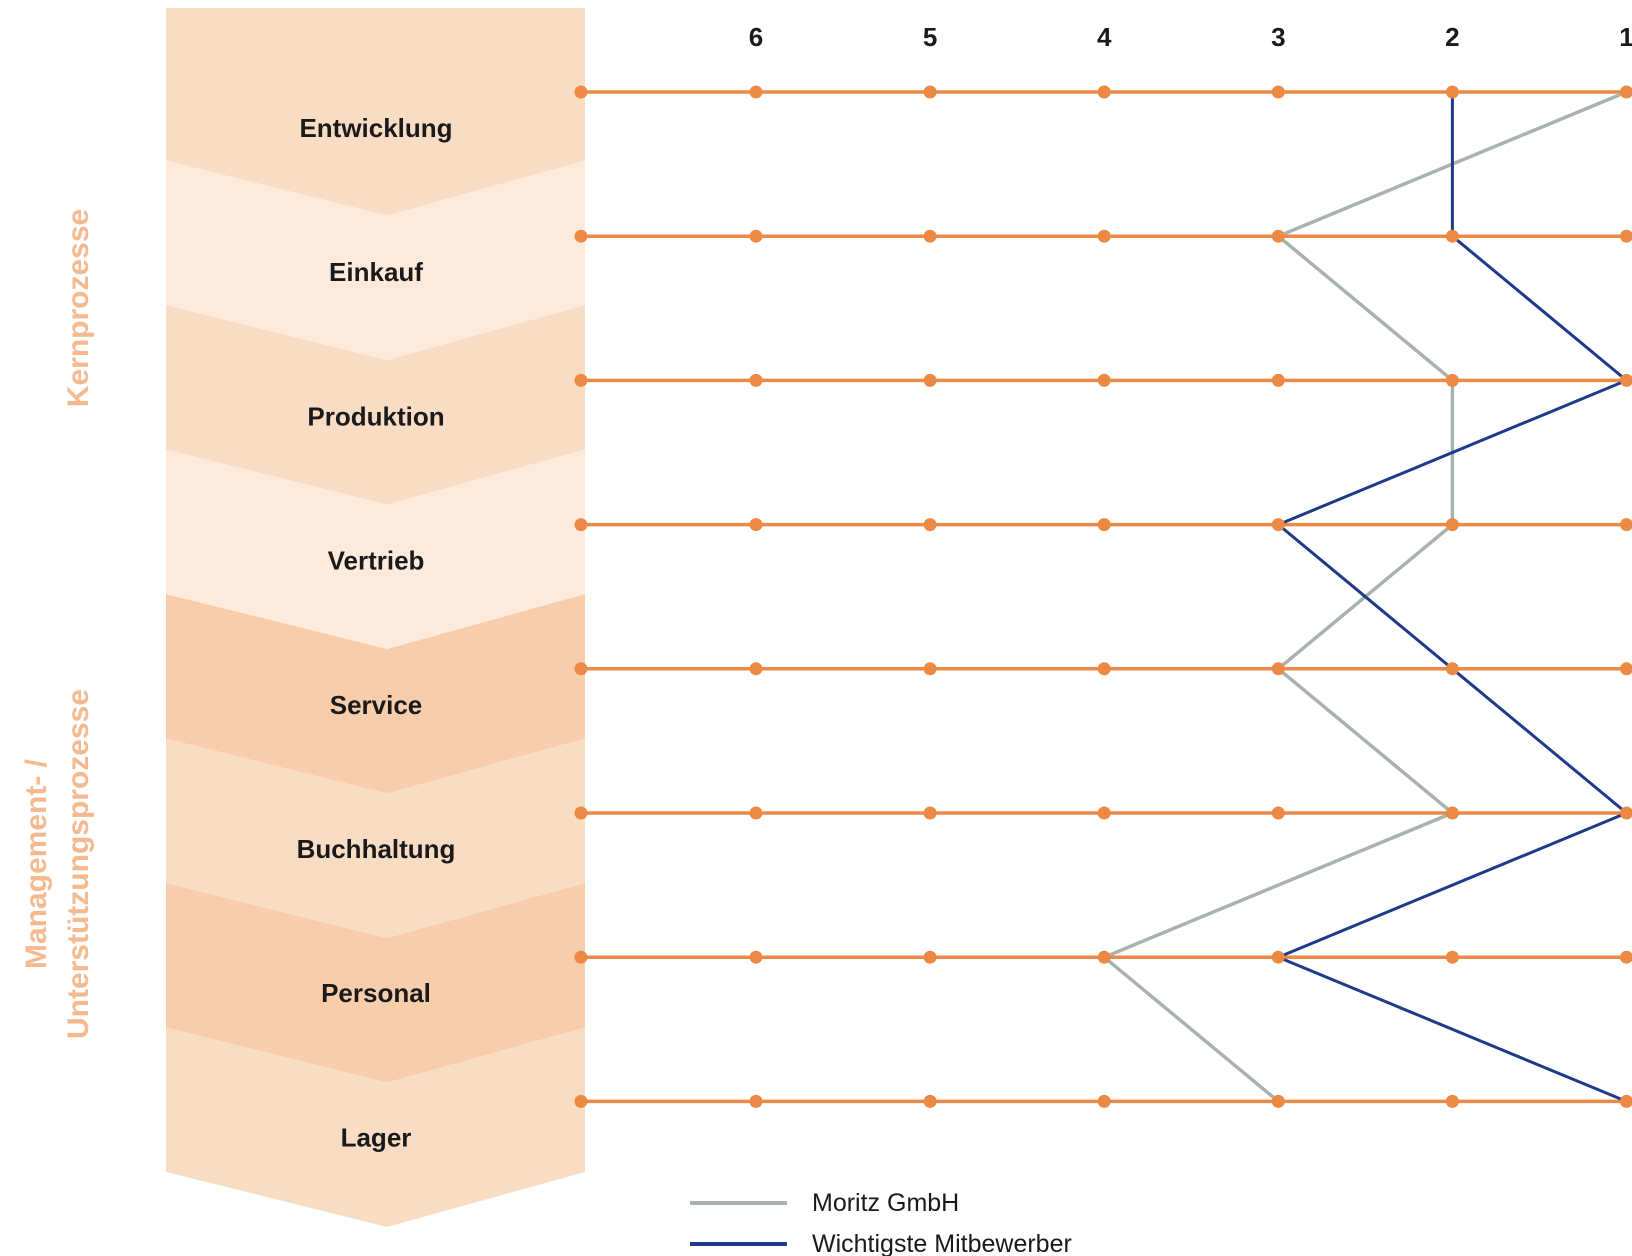  I want to click on stage-label-produktion: Produktion, so click(375, 416).